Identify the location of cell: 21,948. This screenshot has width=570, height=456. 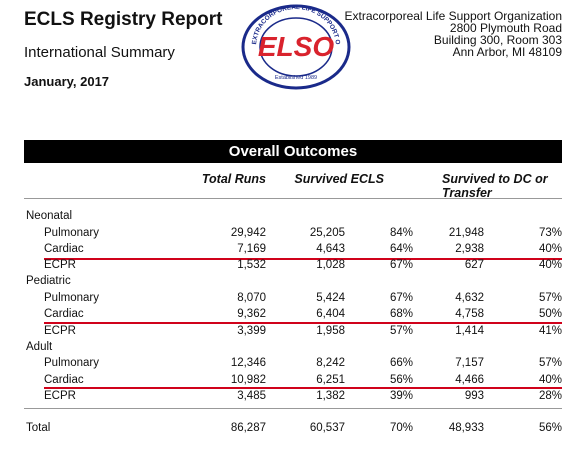
(466, 232).